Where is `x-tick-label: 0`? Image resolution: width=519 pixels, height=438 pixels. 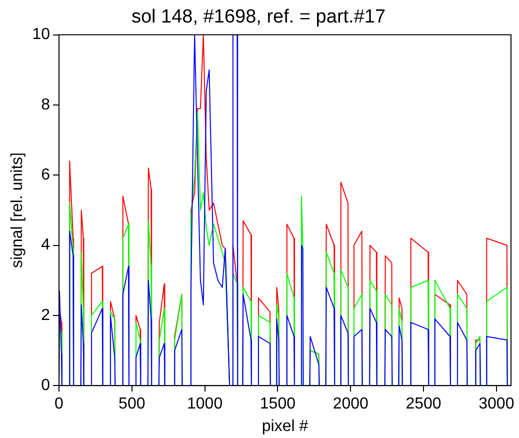 x-tick-label: 0 is located at coordinates (59, 404).